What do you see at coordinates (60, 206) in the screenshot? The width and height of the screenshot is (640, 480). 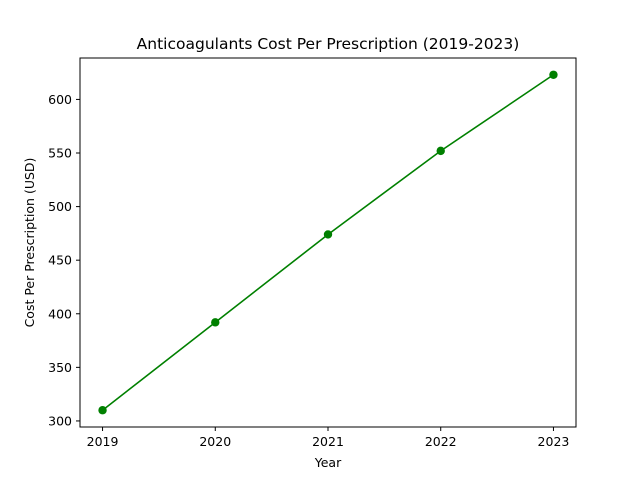 I see `y-tick-label: 500` at bounding box center [60, 206].